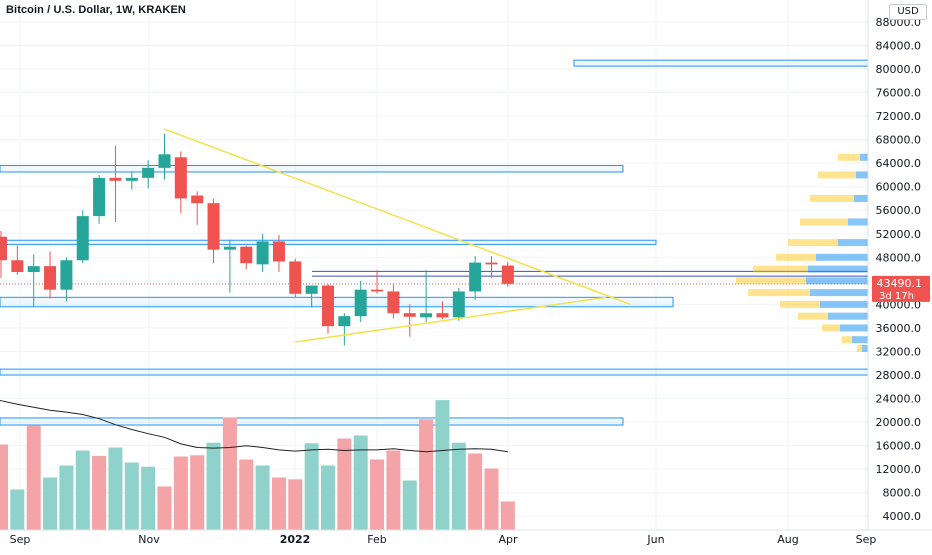 This screenshot has height=555, width=932. What do you see at coordinates (899, 399) in the screenshot?
I see `price-tick-label: 24000.0` at bounding box center [899, 399].